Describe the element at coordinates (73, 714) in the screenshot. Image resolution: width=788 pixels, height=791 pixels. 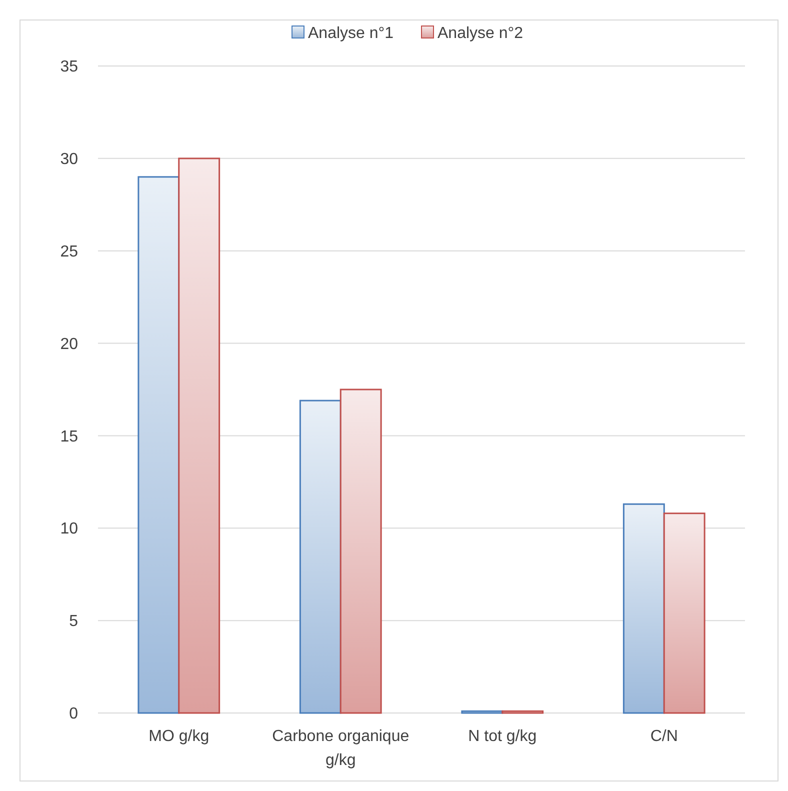
I see `y-tick-label: 0` at that location.